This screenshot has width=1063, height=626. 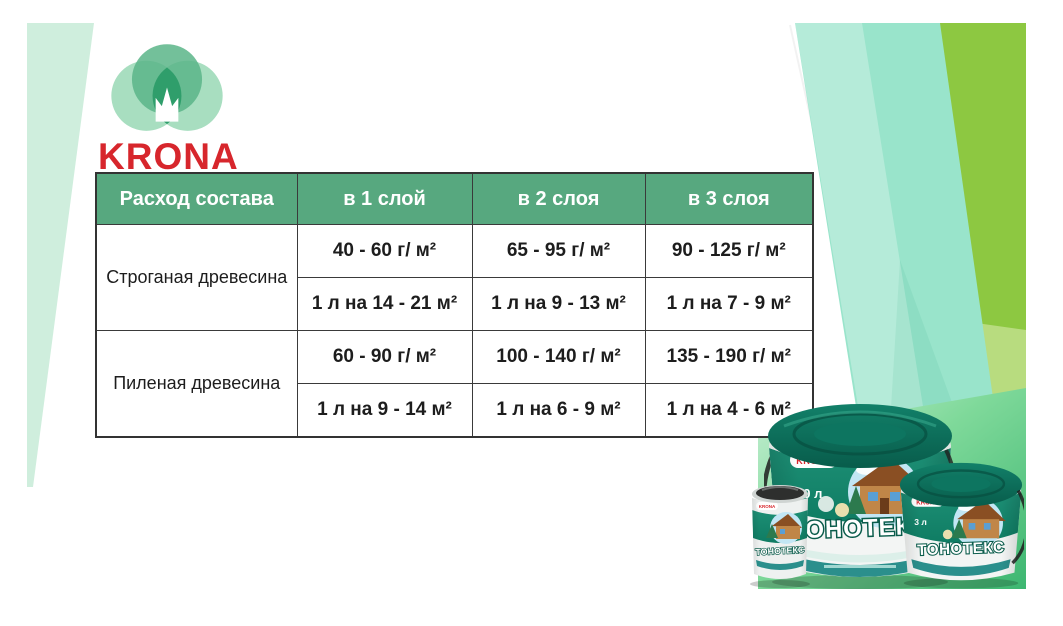 What do you see at coordinates (729, 304) in the screenshot?
I see `value-cell: 1 л на 7 - 9 м²` at bounding box center [729, 304].